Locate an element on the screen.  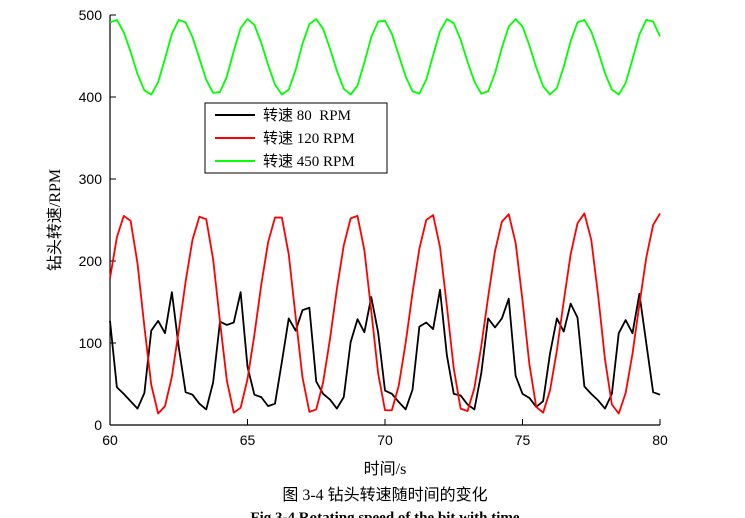
x-tick-label: 80 is located at coordinates (660, 440).